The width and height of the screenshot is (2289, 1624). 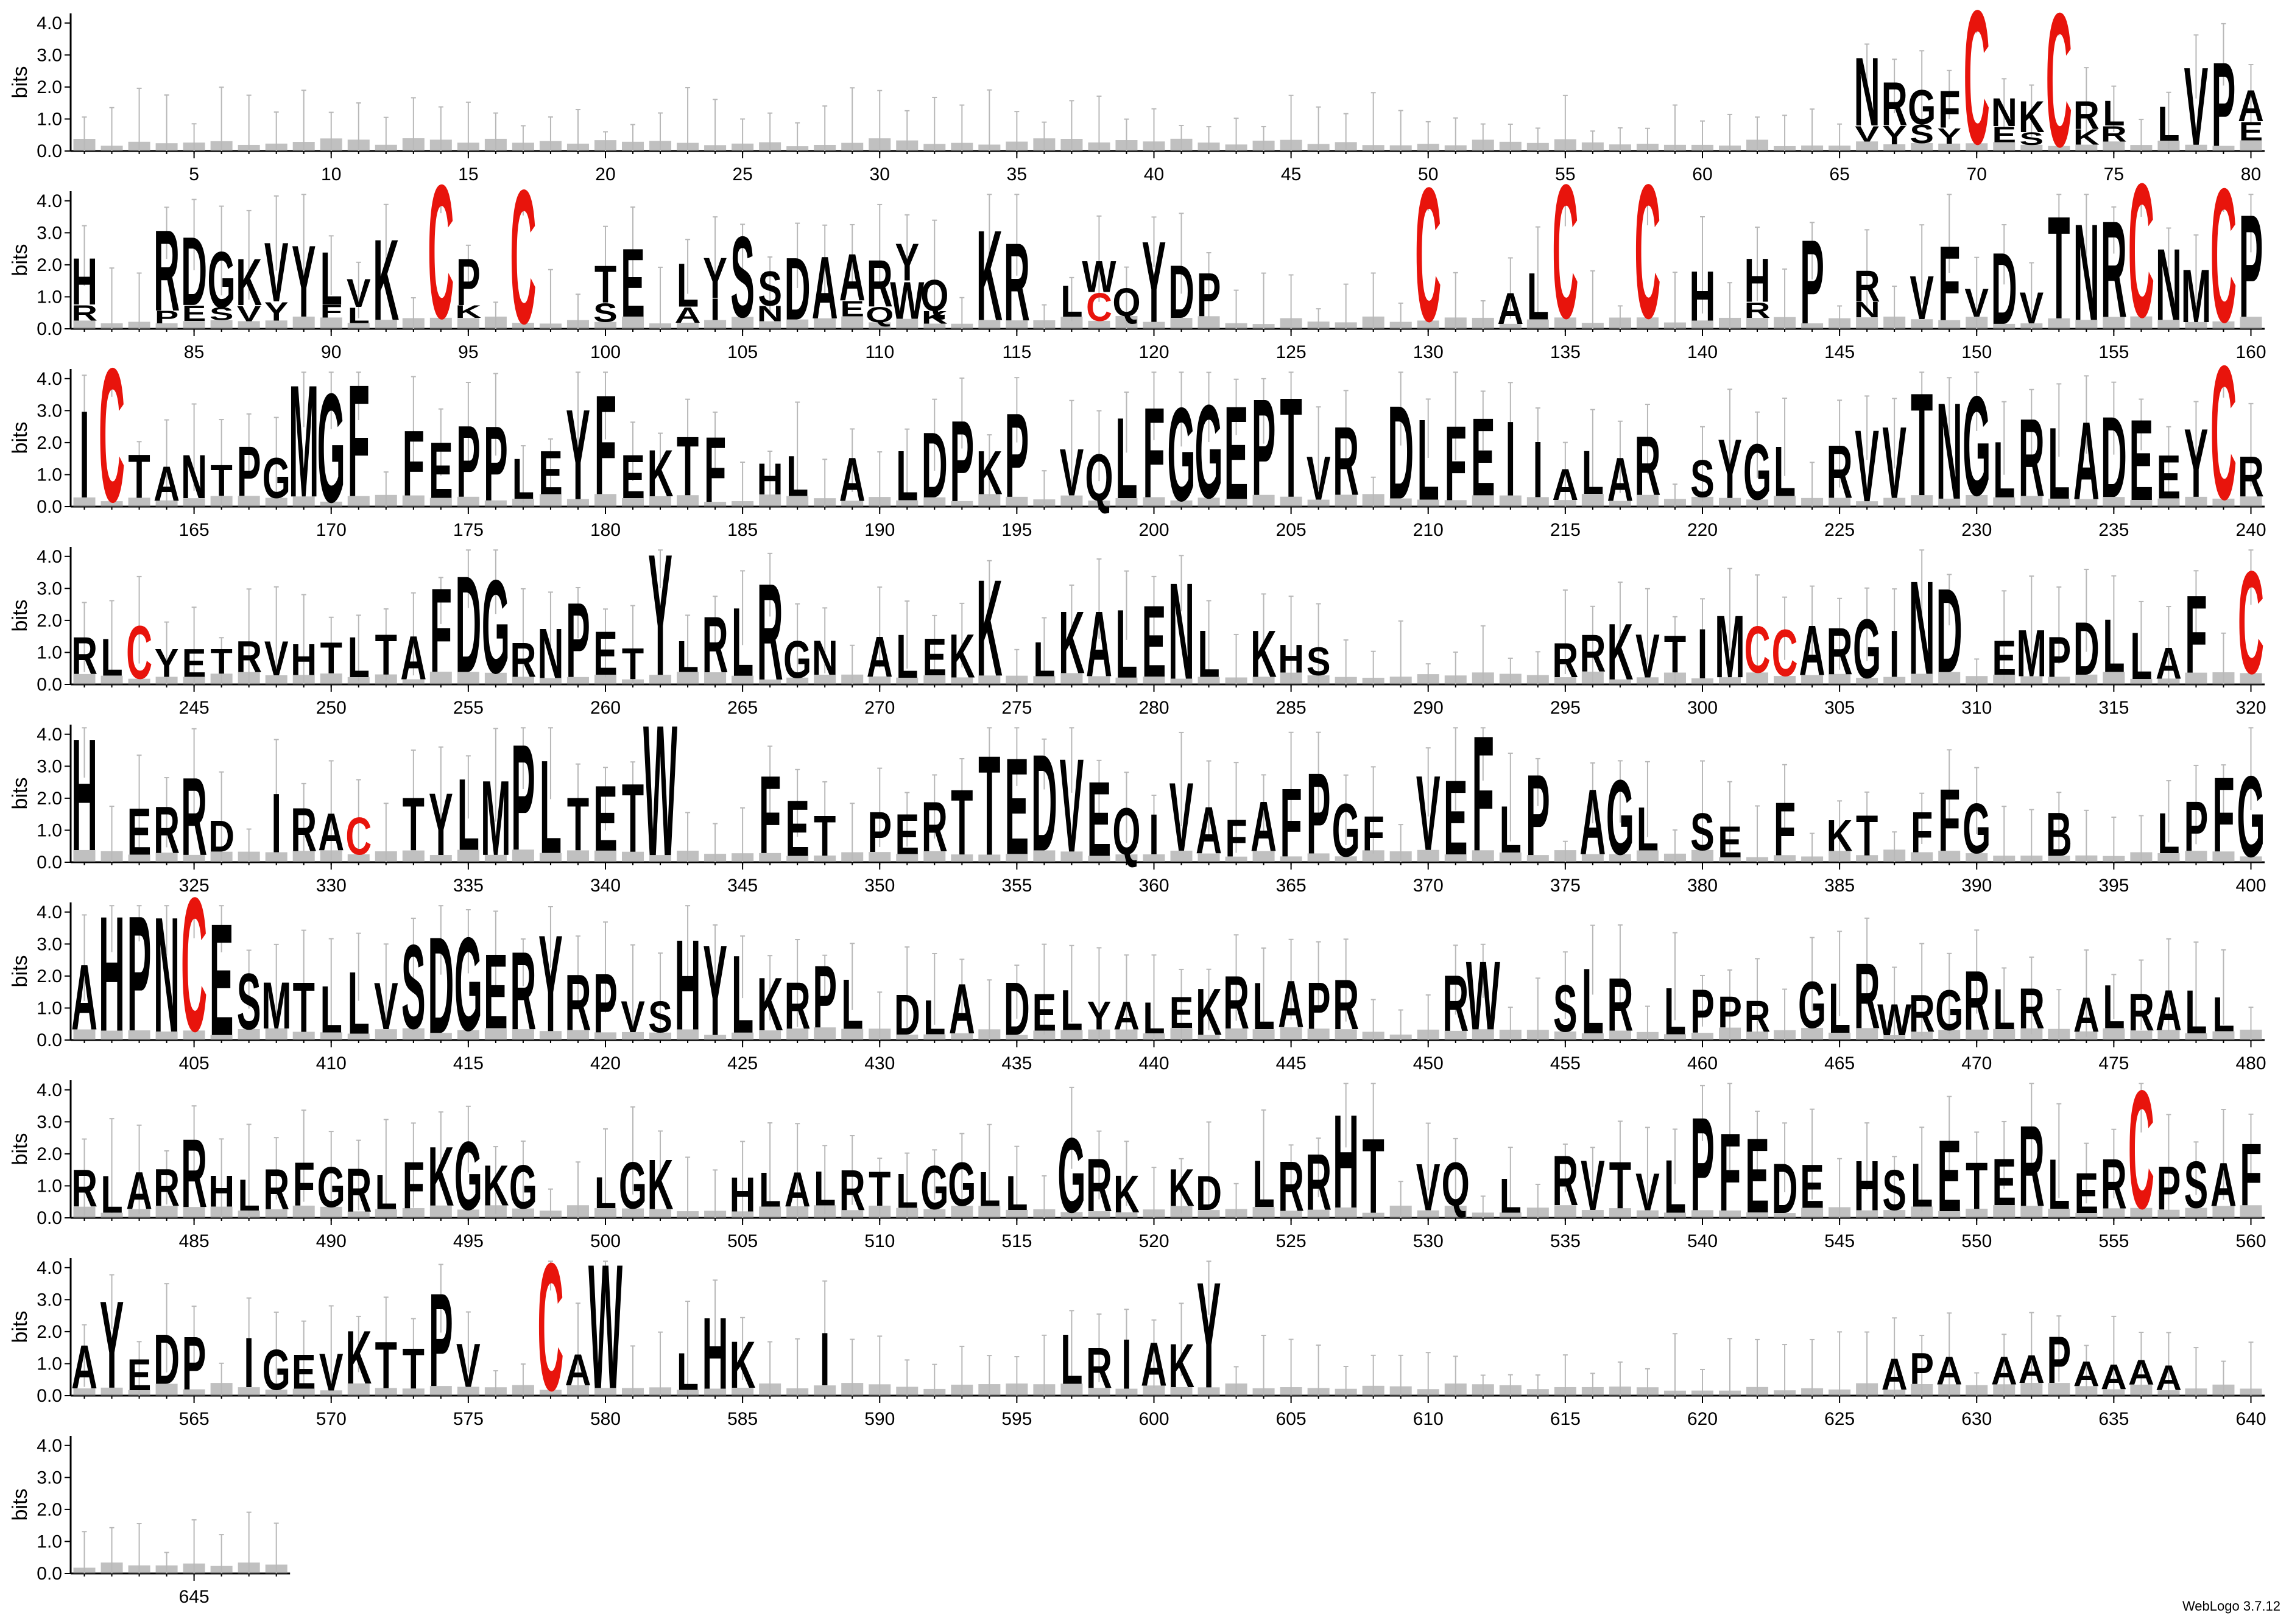 What do you see at coordinates (1977, 1419) in the screenshot?
I see `x-tick-label: 630` at bounding box center [1977, 1419].